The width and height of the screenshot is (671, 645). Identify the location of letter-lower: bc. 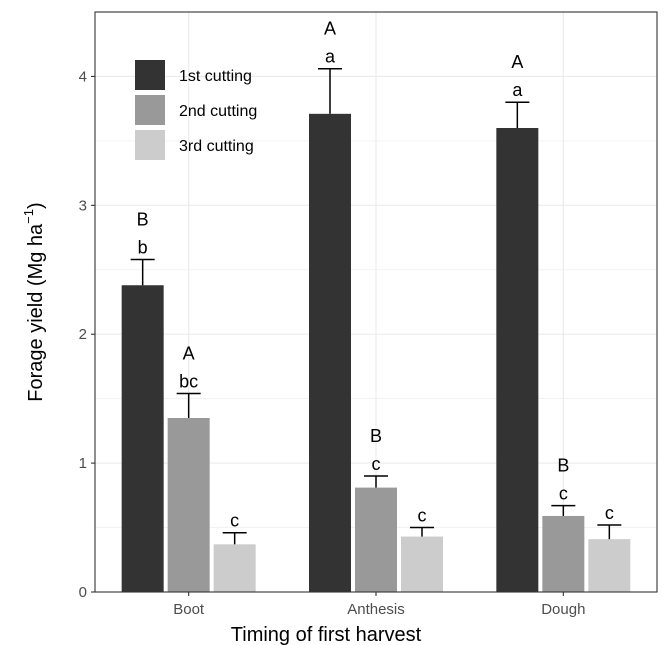
(188, 382).